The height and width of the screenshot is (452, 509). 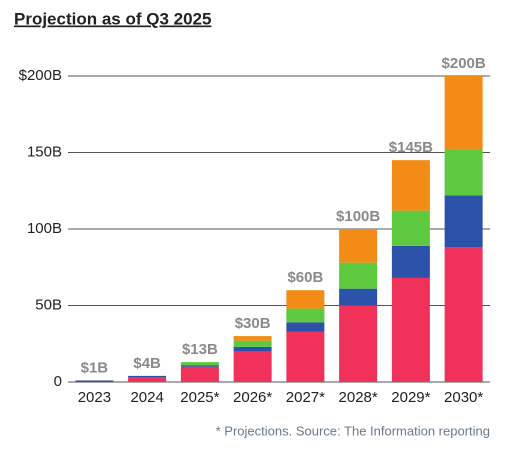 What do you see at coordinates (199, 397) in the screenshot?
I see `x-tick-label: 2025*` at bounding box center [199, 397].